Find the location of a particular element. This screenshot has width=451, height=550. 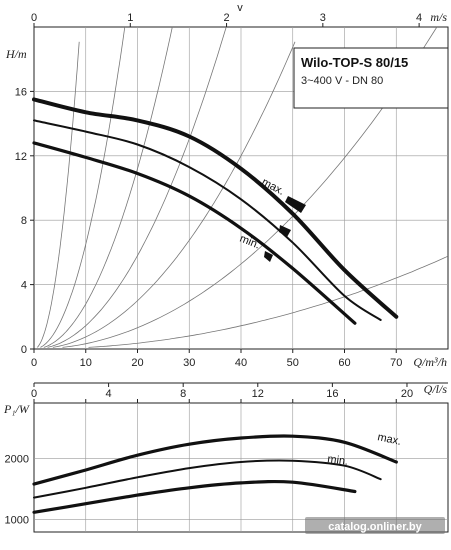

watermark: catalog.onliner.by is located at coordinates (375, 525).